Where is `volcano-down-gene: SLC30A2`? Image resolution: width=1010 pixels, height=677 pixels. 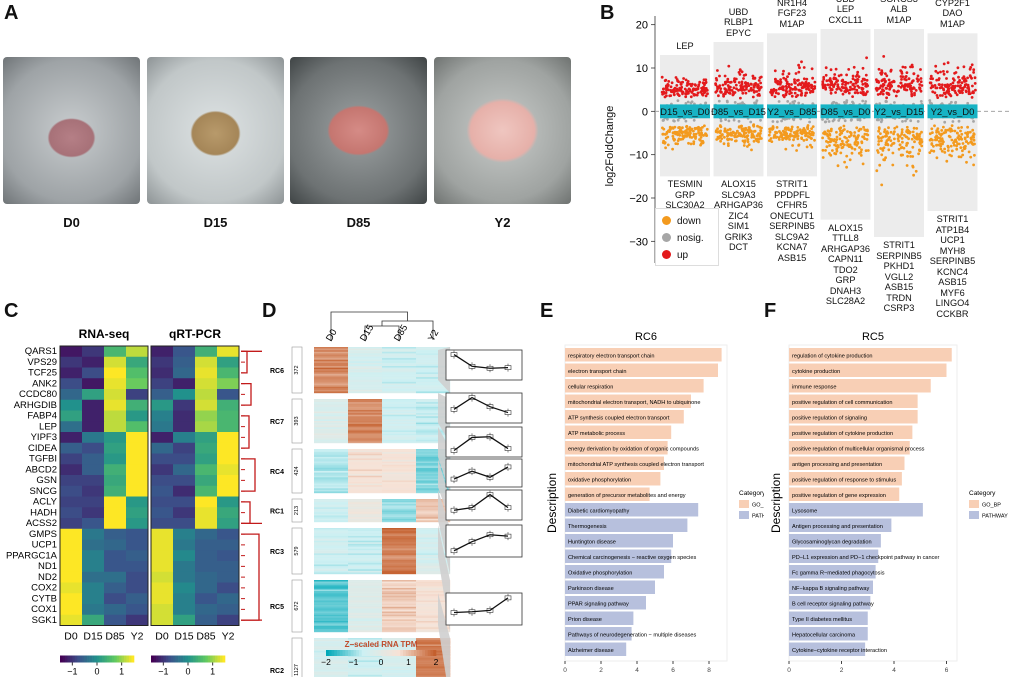
volcano-down-gene: SLC30A2 is located at coordinates (685, 205).